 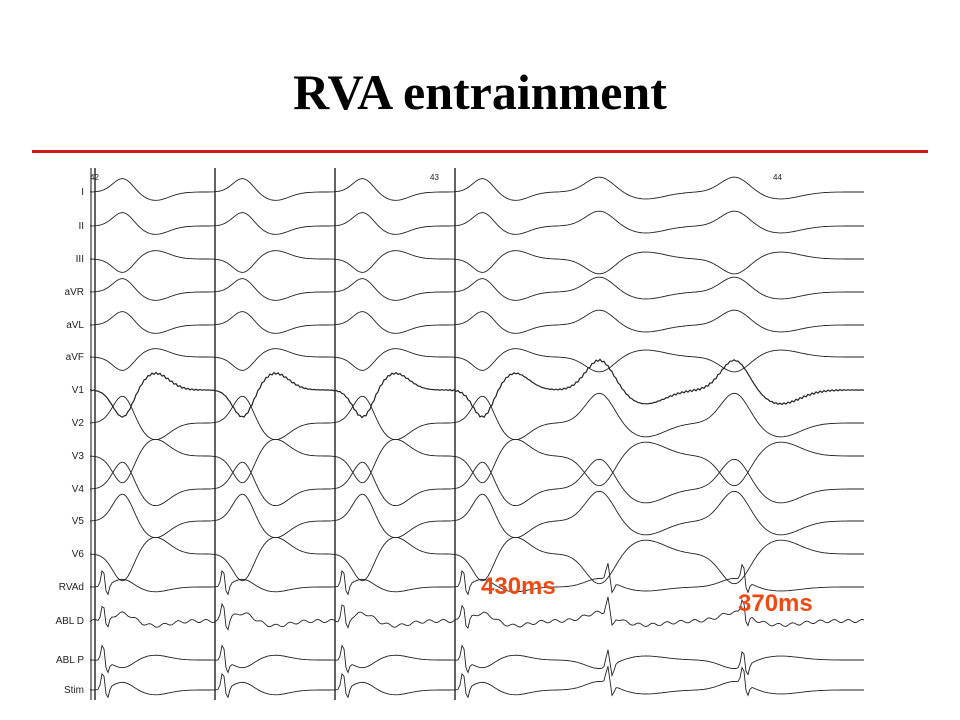 What do you see at coordinates (78, 554) in the screenshot?
I see `lead-label: V6` at bounding box center [78, 554].